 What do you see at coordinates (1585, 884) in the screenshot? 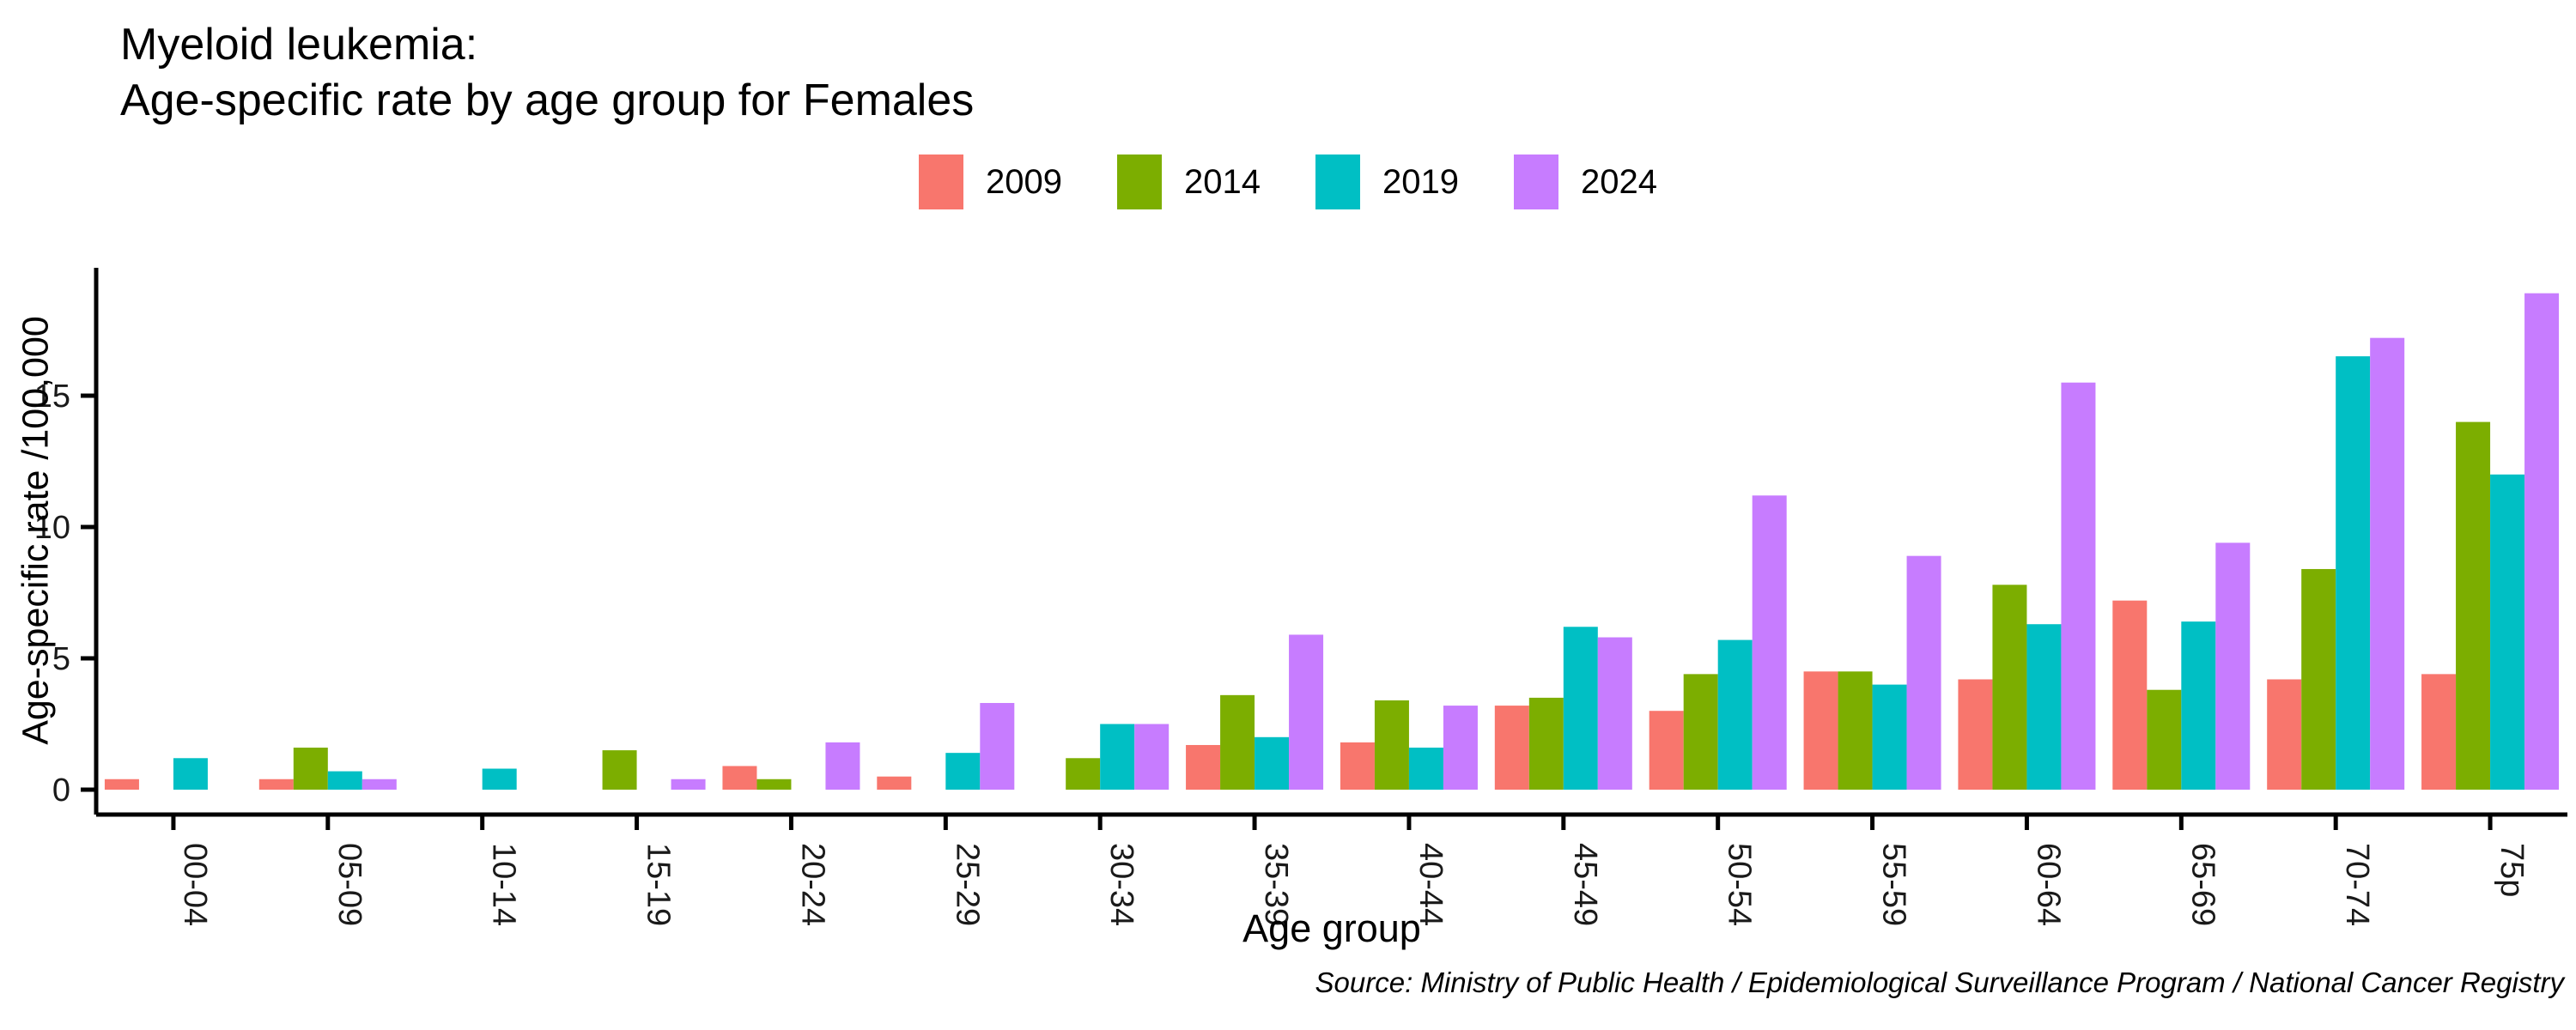
I see `x-tick-label-45-49: 45-49` at bounding box center [1585, 884].